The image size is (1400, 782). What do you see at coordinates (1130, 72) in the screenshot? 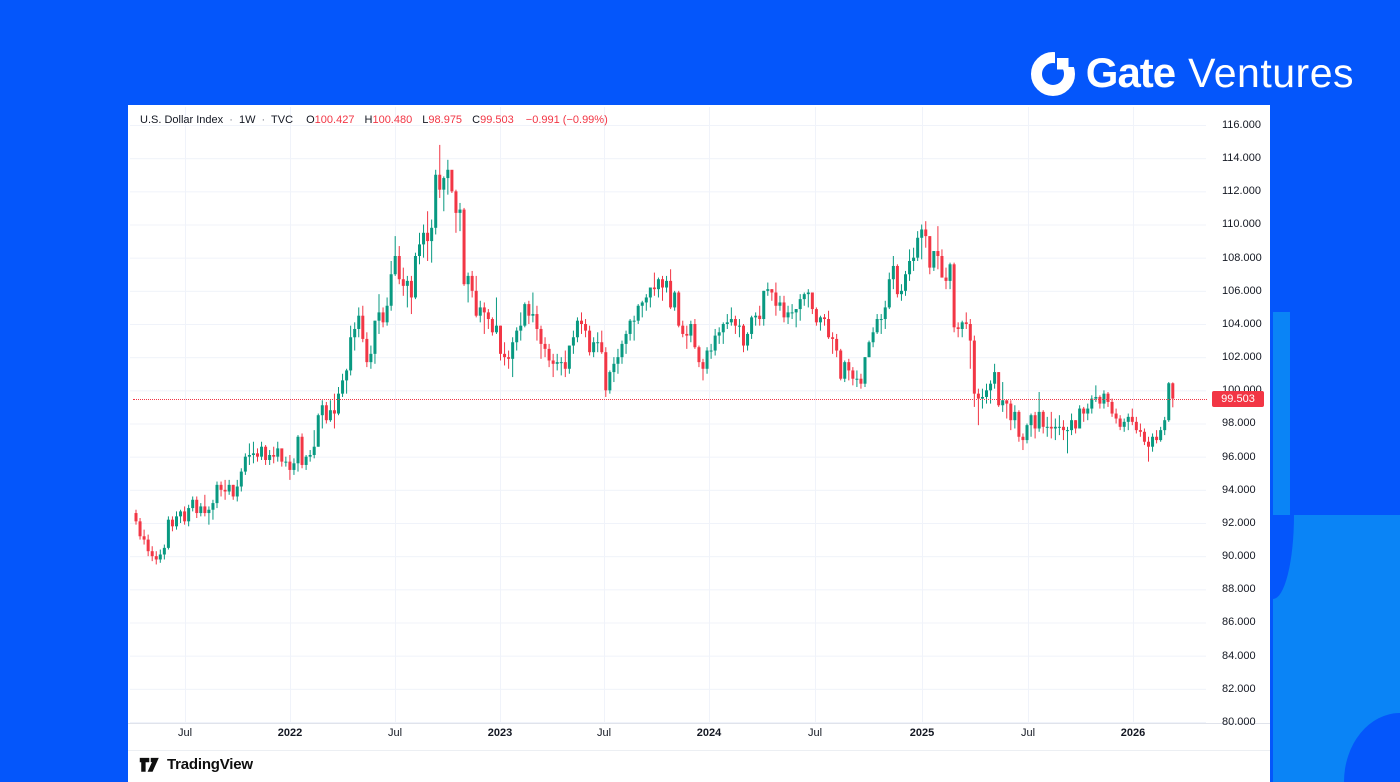
I see `brand-gate-text: Gate` at bounding box center [1130, 72].